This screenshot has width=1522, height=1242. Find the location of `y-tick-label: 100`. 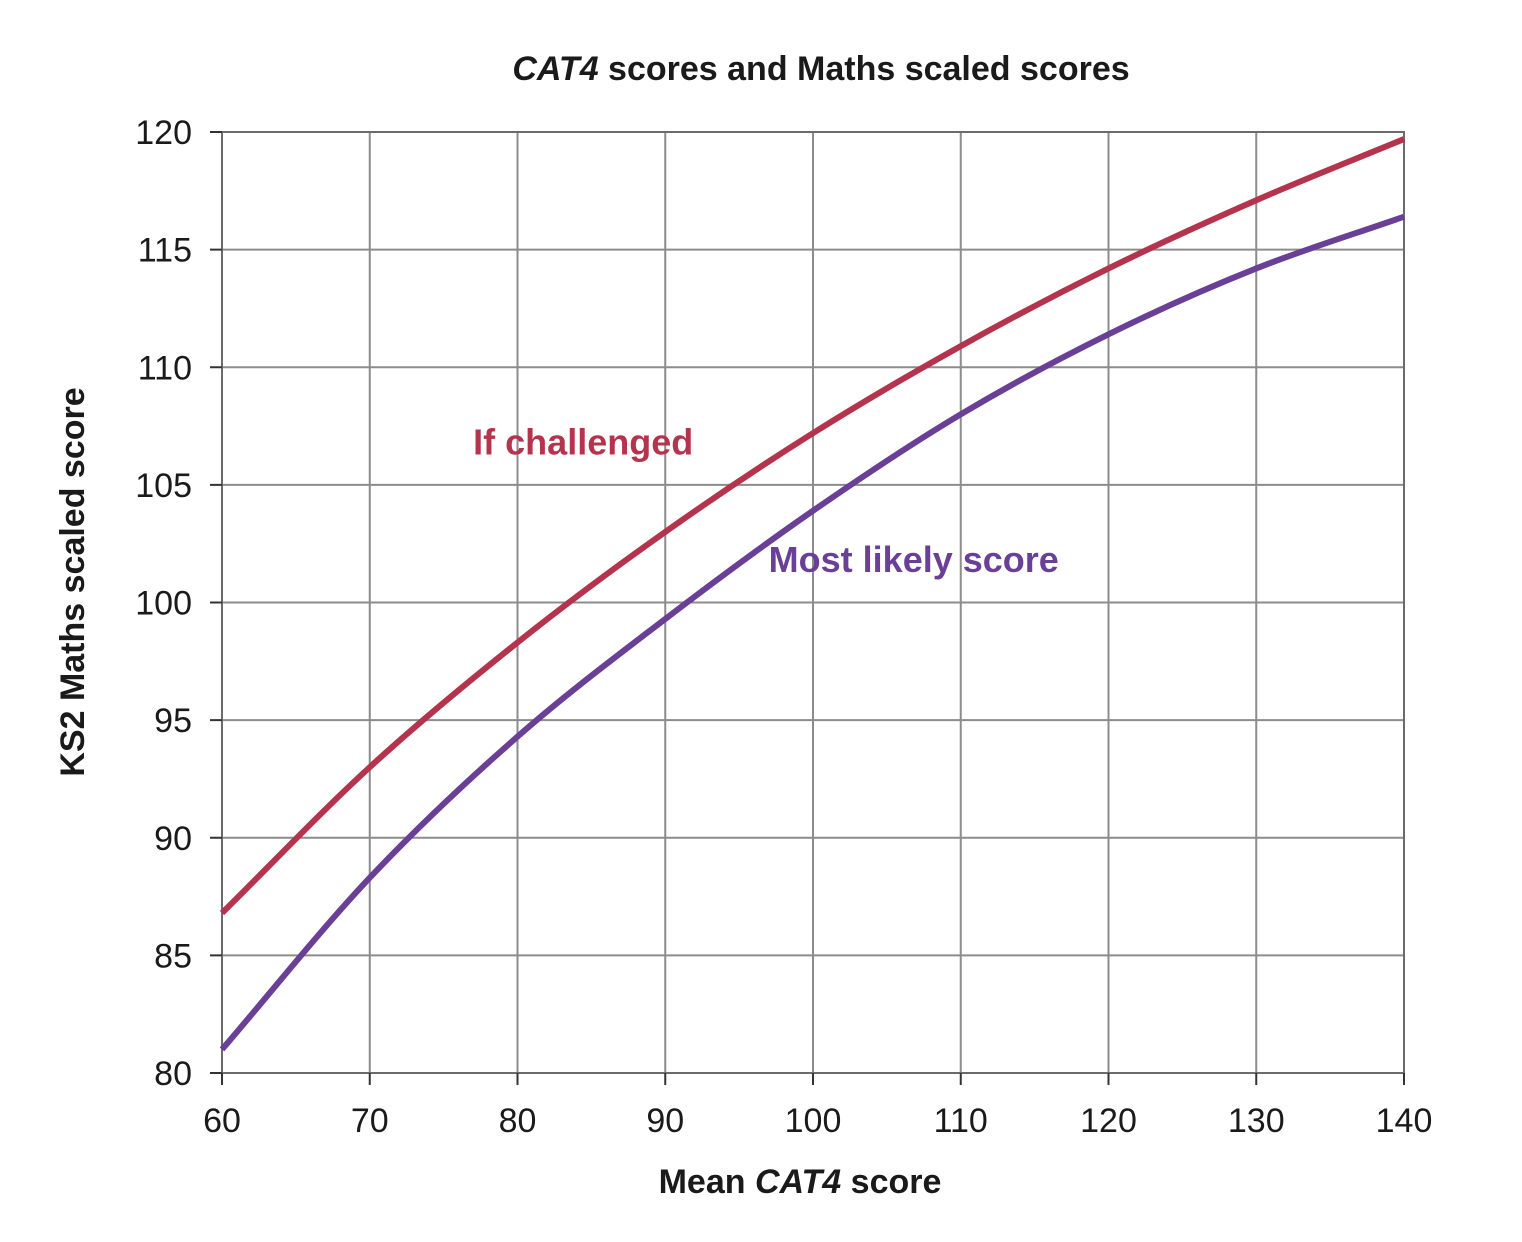

y-tick-label: 100 is located at coordinates (163, 604).